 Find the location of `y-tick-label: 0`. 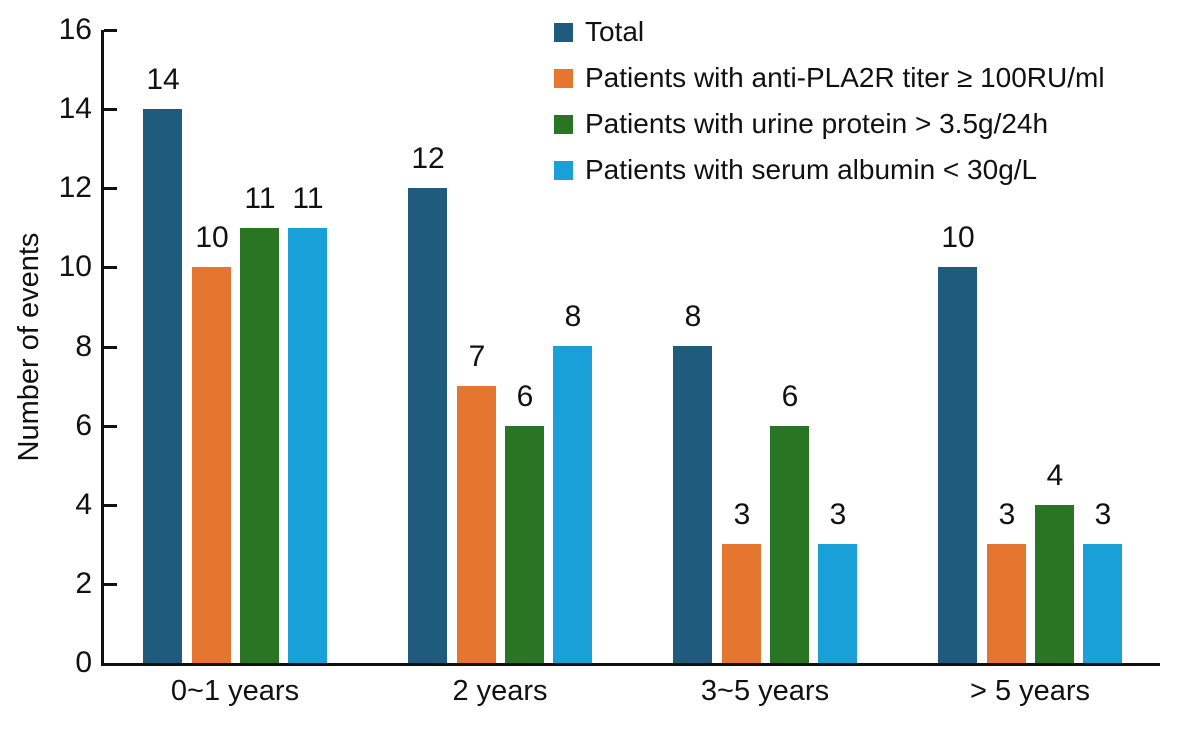

y-tick-label: 0 is located at coordinates (83, 662).